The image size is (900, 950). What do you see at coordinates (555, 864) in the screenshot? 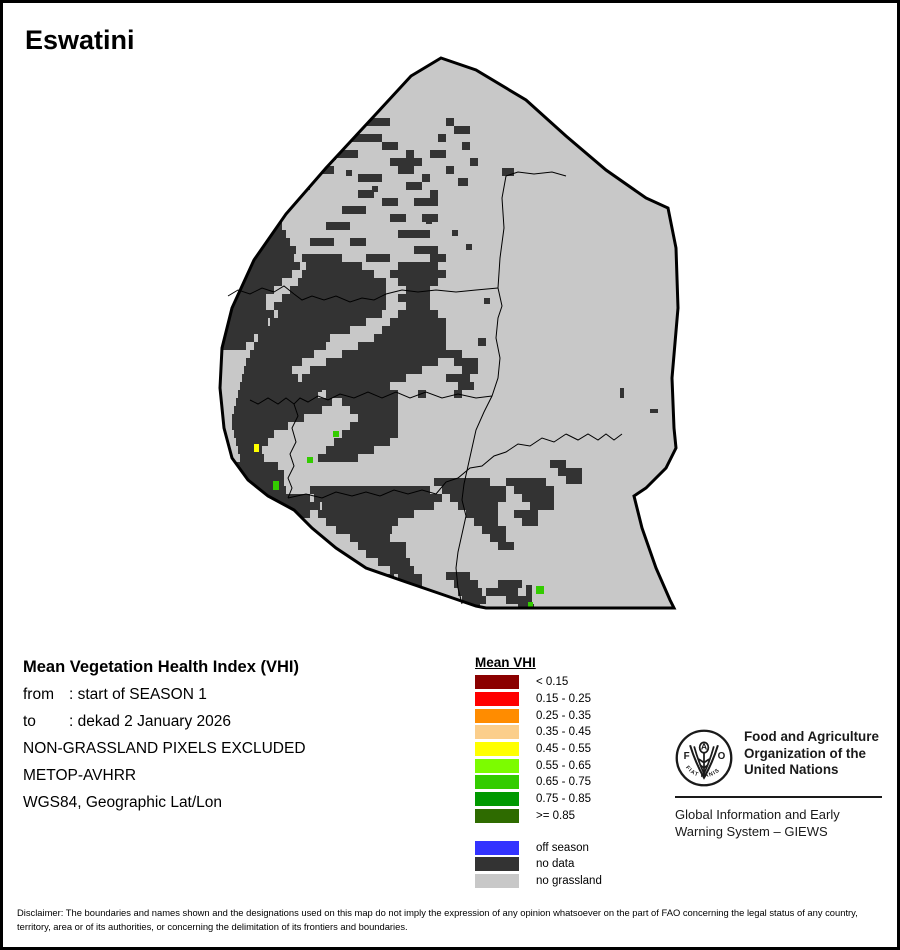
I see `legend-label: no data` at bounding box center [555, 864].